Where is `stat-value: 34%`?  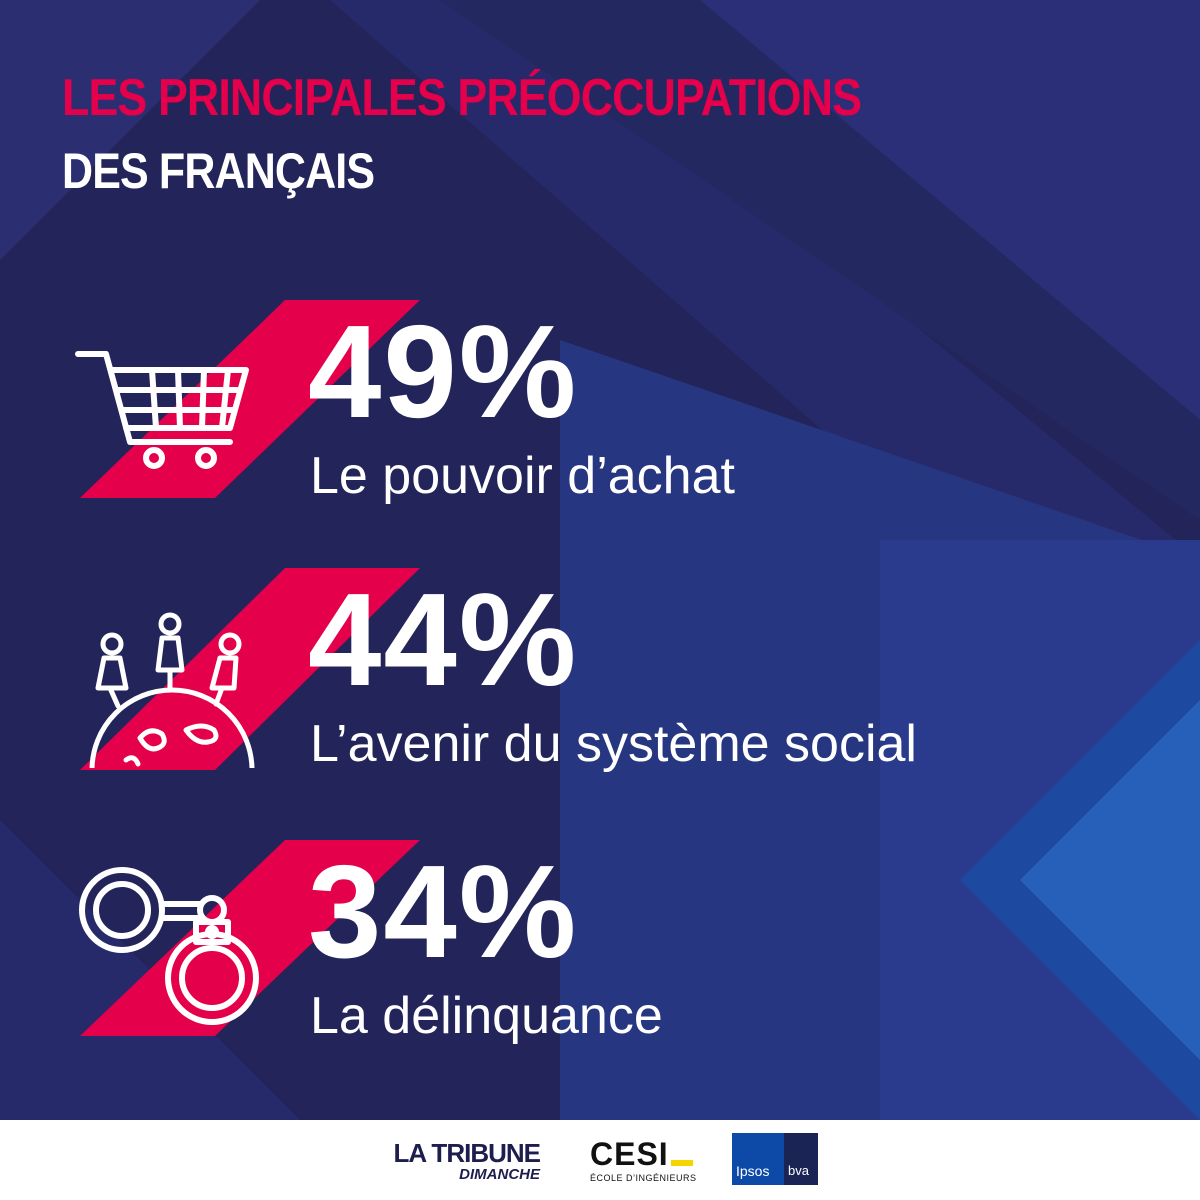
stat-value: 34% is located at coordinates (443, 911).